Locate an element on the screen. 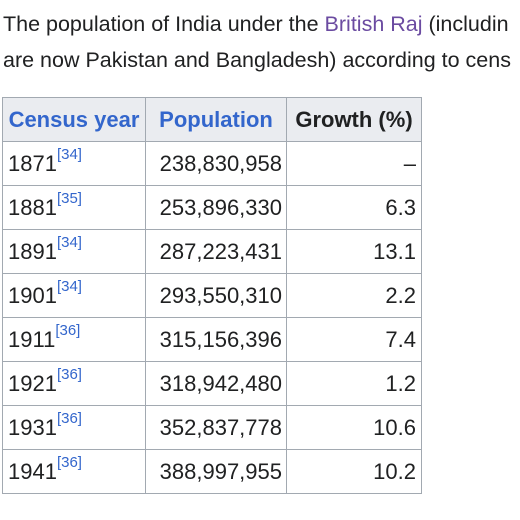 This screenshot has width=520, height=520. year-cell: 1941[36] is located at coordinates (74, 471).